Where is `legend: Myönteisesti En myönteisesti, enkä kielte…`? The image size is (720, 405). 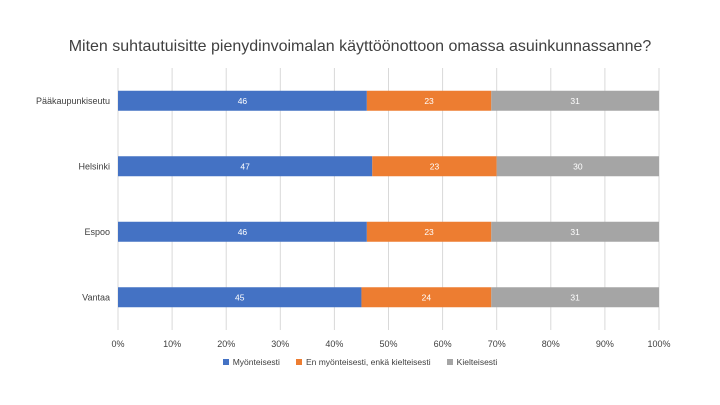 legend: Myönteisesti En myönteisesti, enkä kielte… is located at coordinates (360, 362).